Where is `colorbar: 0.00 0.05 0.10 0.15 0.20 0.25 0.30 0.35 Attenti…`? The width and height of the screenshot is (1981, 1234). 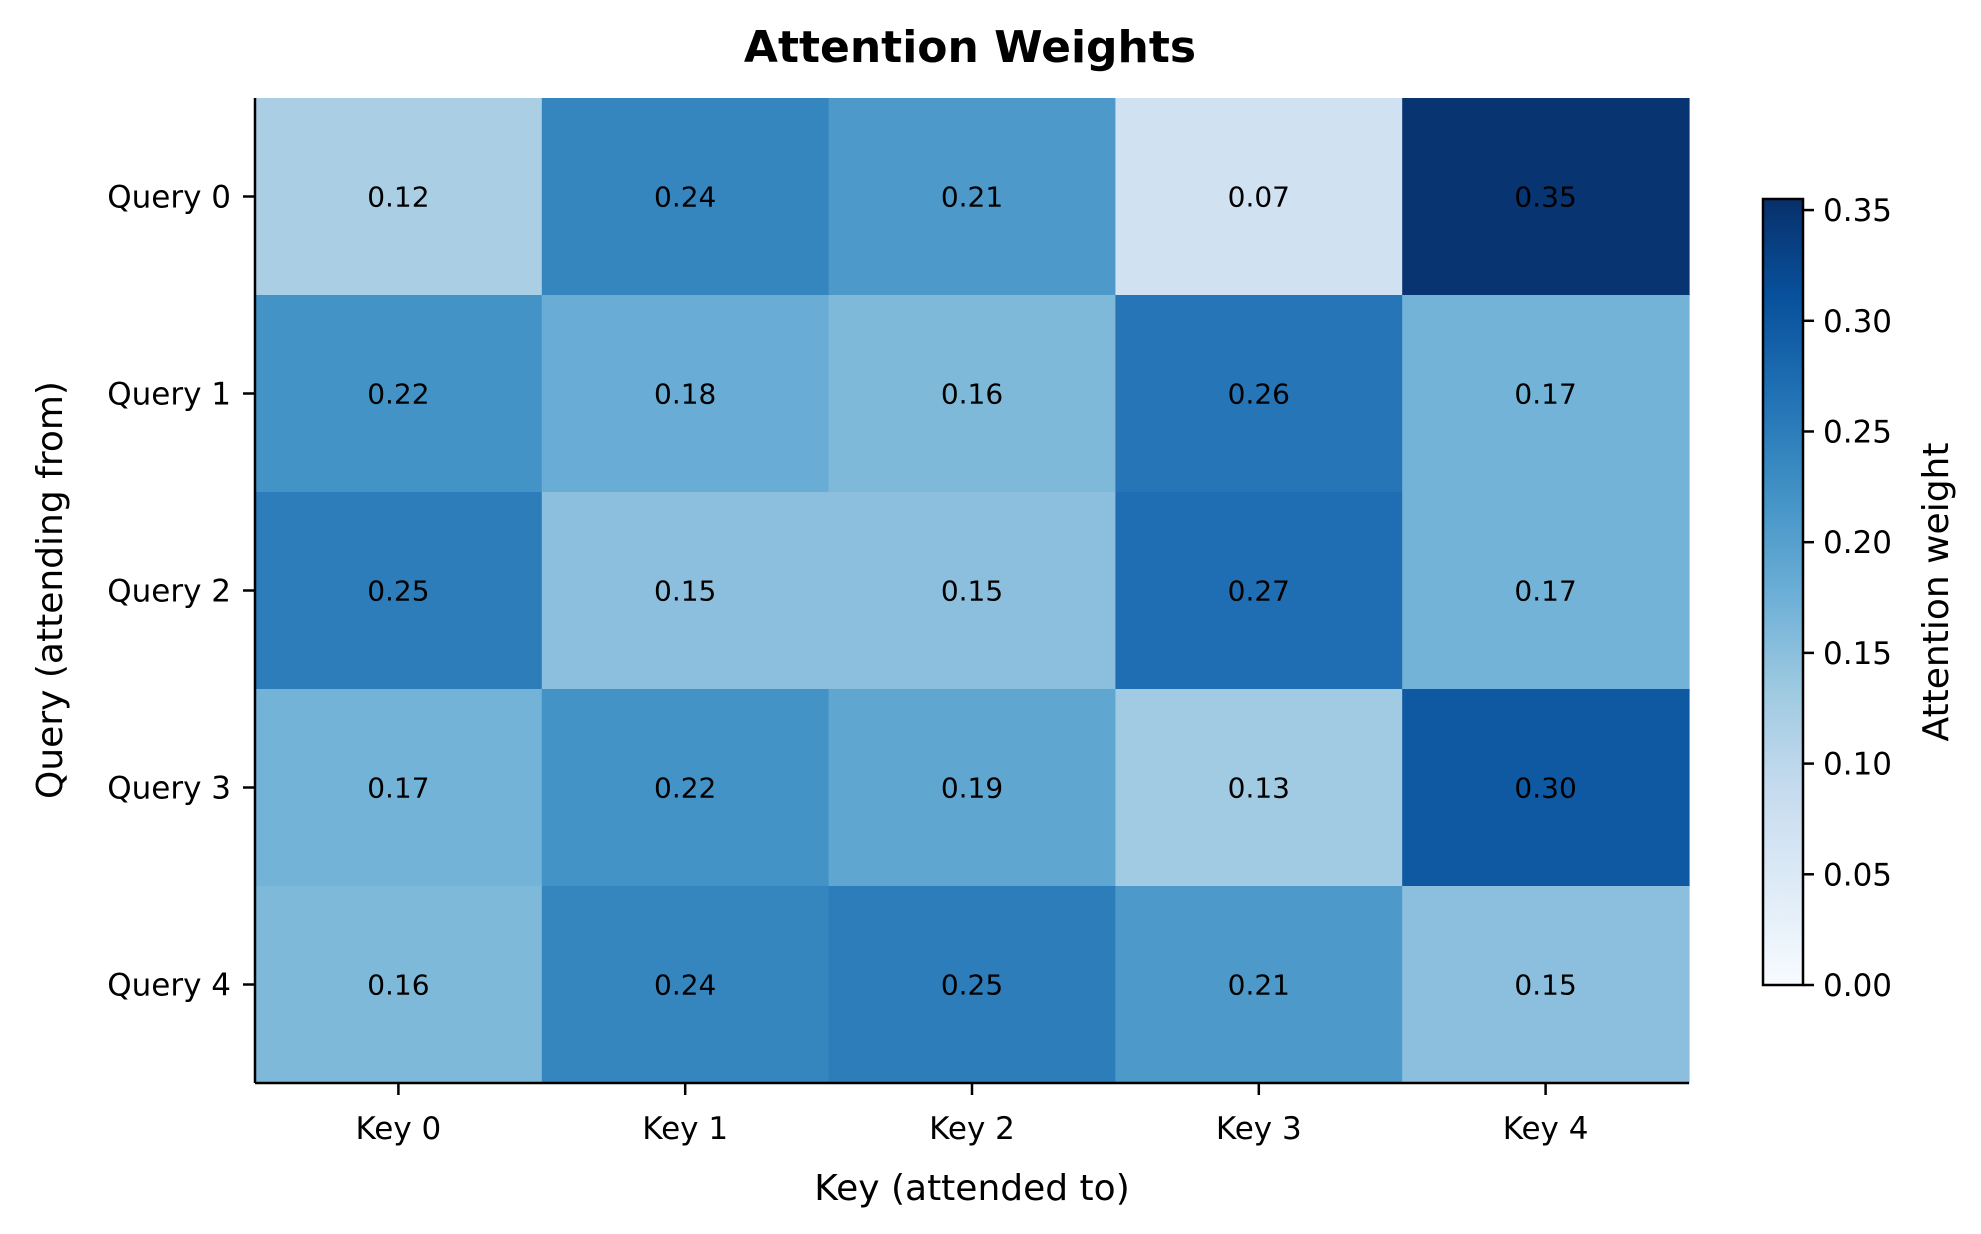
colorbar: 0.00 0.05 0.10 0.15 0.20 0.25 0.30 0.35 Attenti… is located at coordinates (1859, 598).